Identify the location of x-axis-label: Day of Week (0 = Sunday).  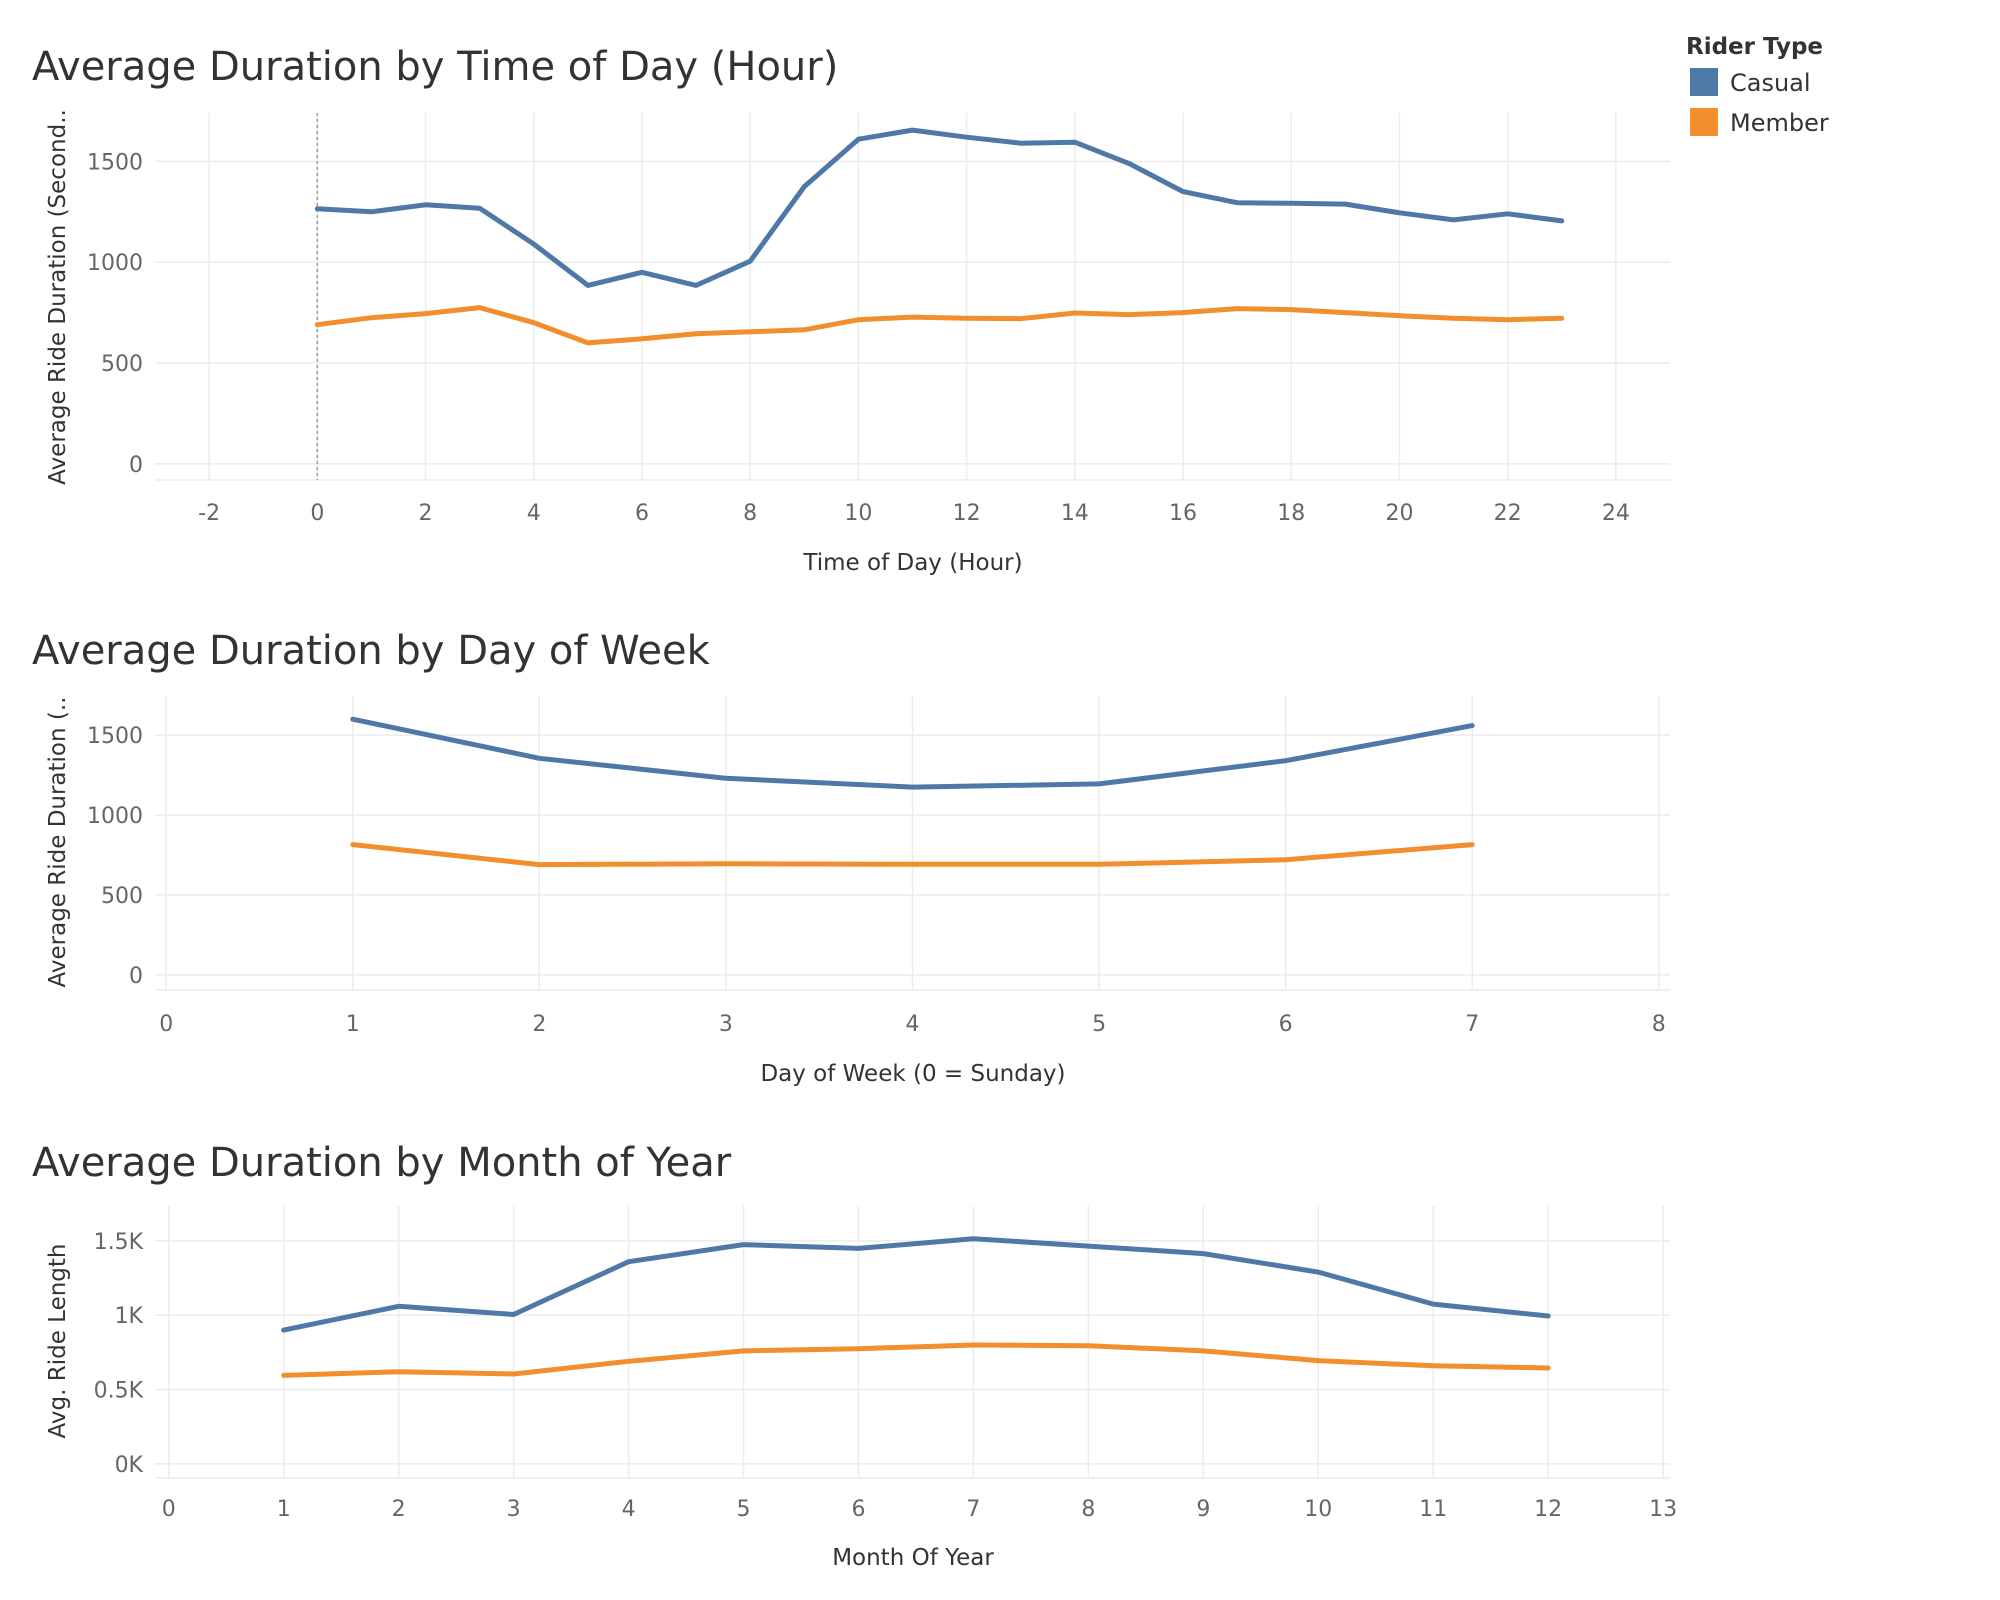
(912, 1074).